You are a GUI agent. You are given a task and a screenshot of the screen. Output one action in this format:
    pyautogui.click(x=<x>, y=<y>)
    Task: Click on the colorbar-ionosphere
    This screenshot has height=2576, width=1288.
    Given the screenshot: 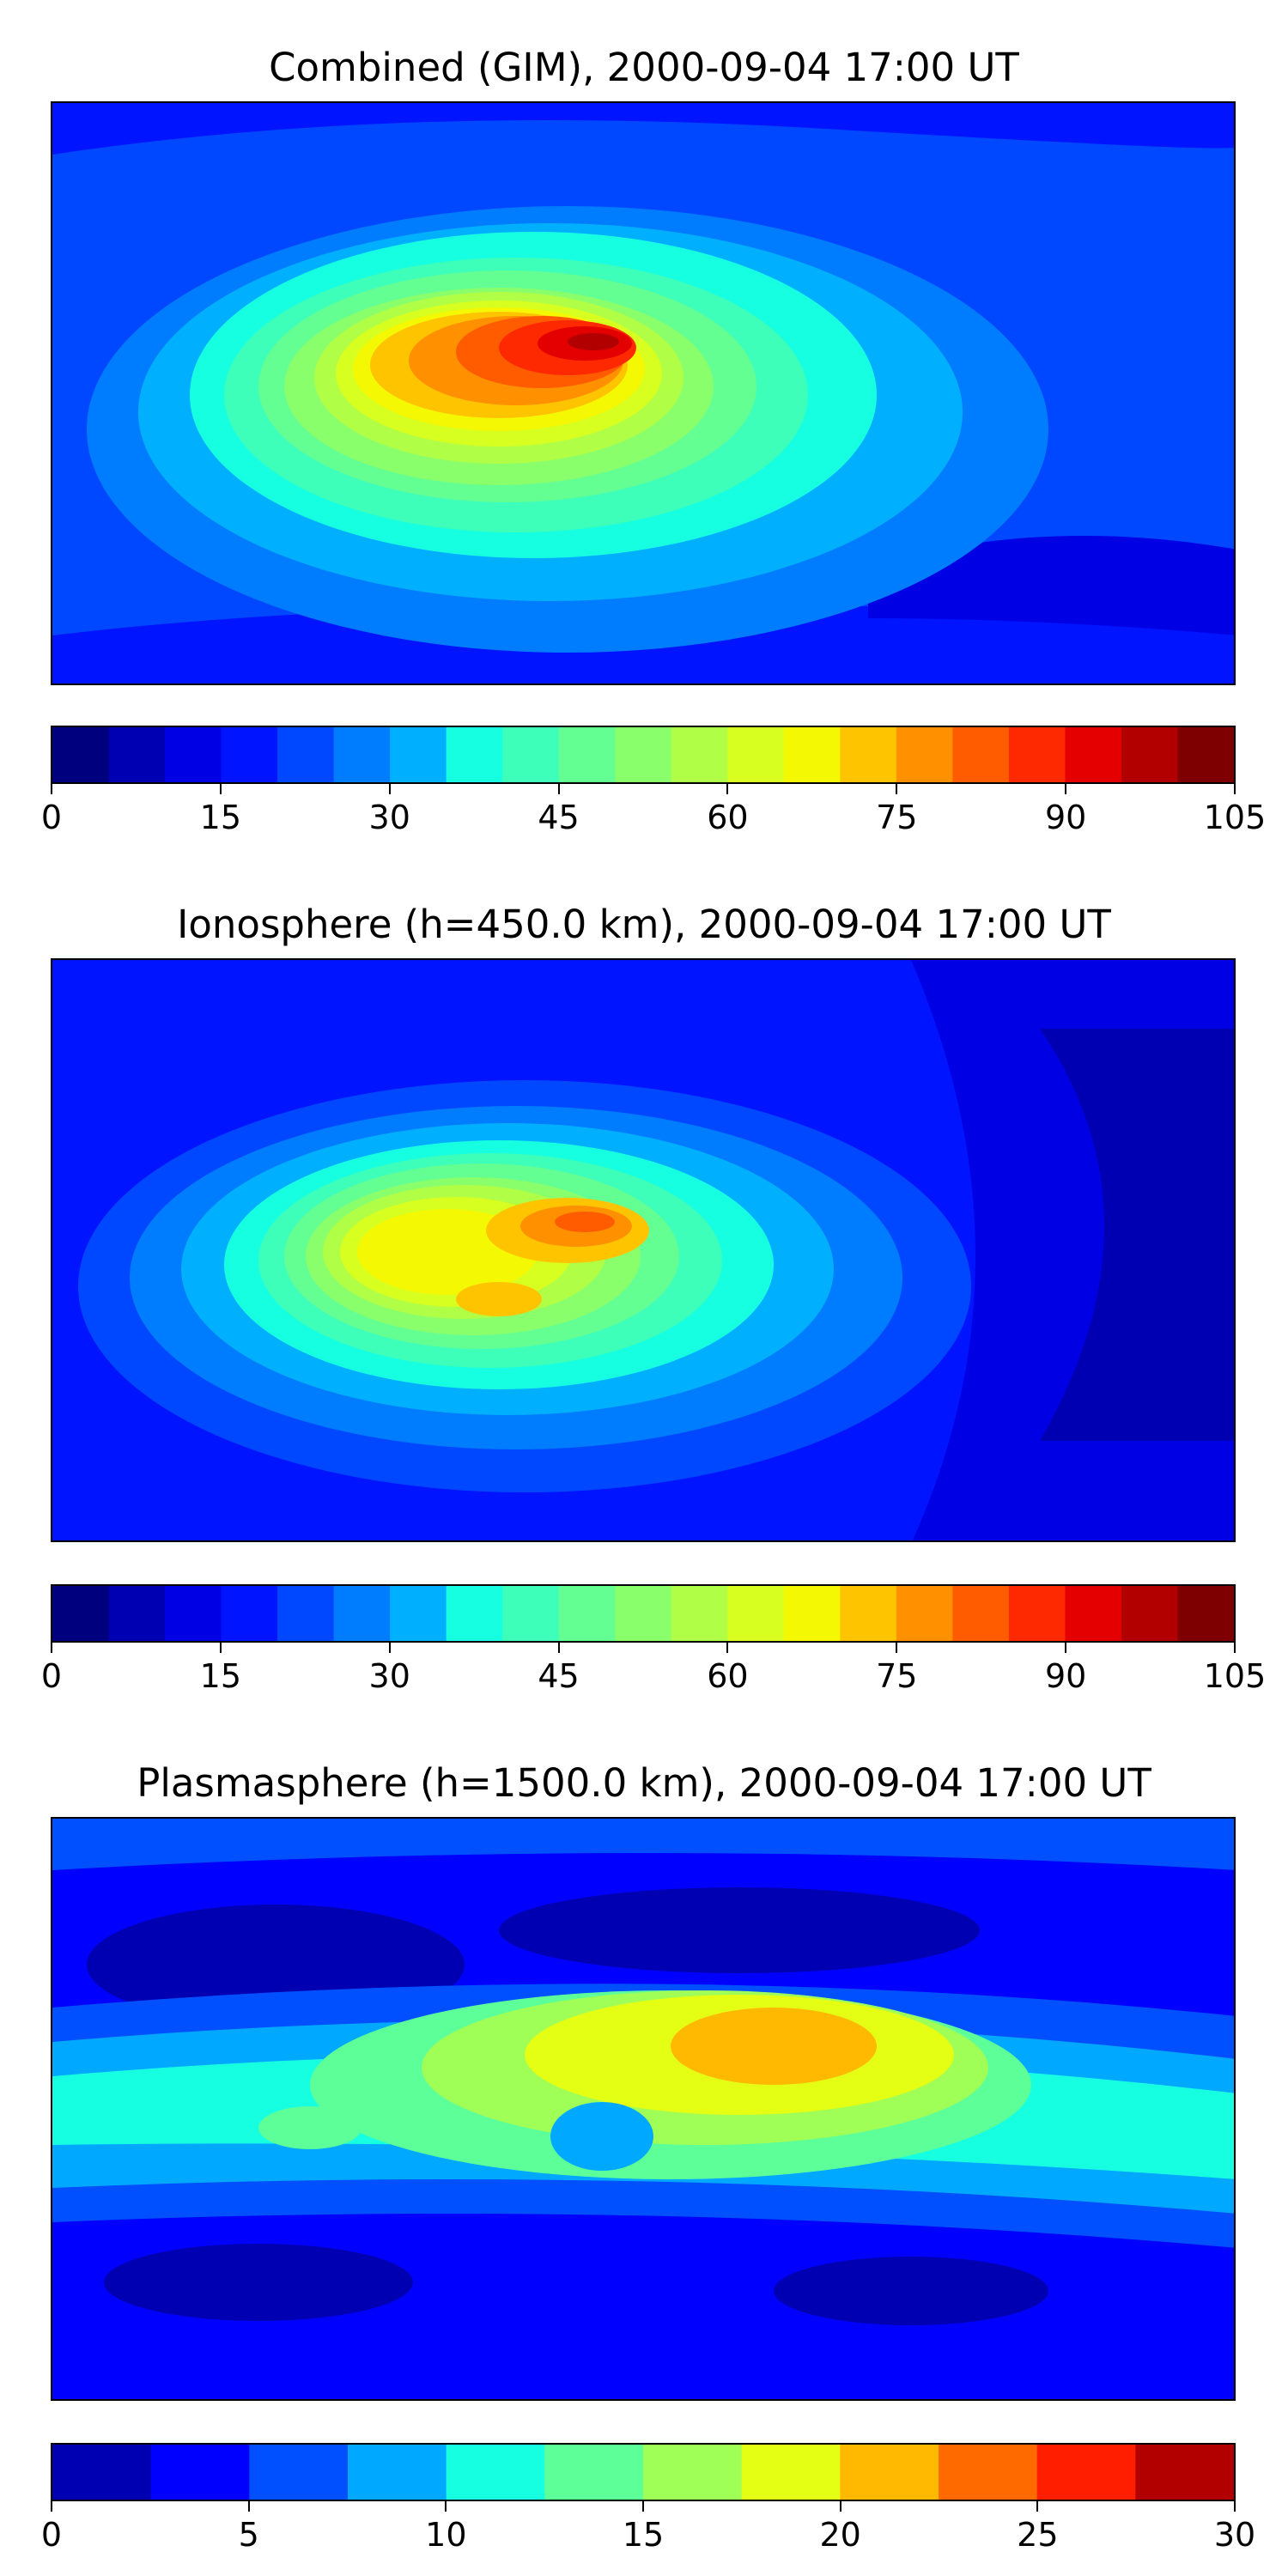 What is the action you would take?
    pyautogui.click(x=643, y=1613)
    